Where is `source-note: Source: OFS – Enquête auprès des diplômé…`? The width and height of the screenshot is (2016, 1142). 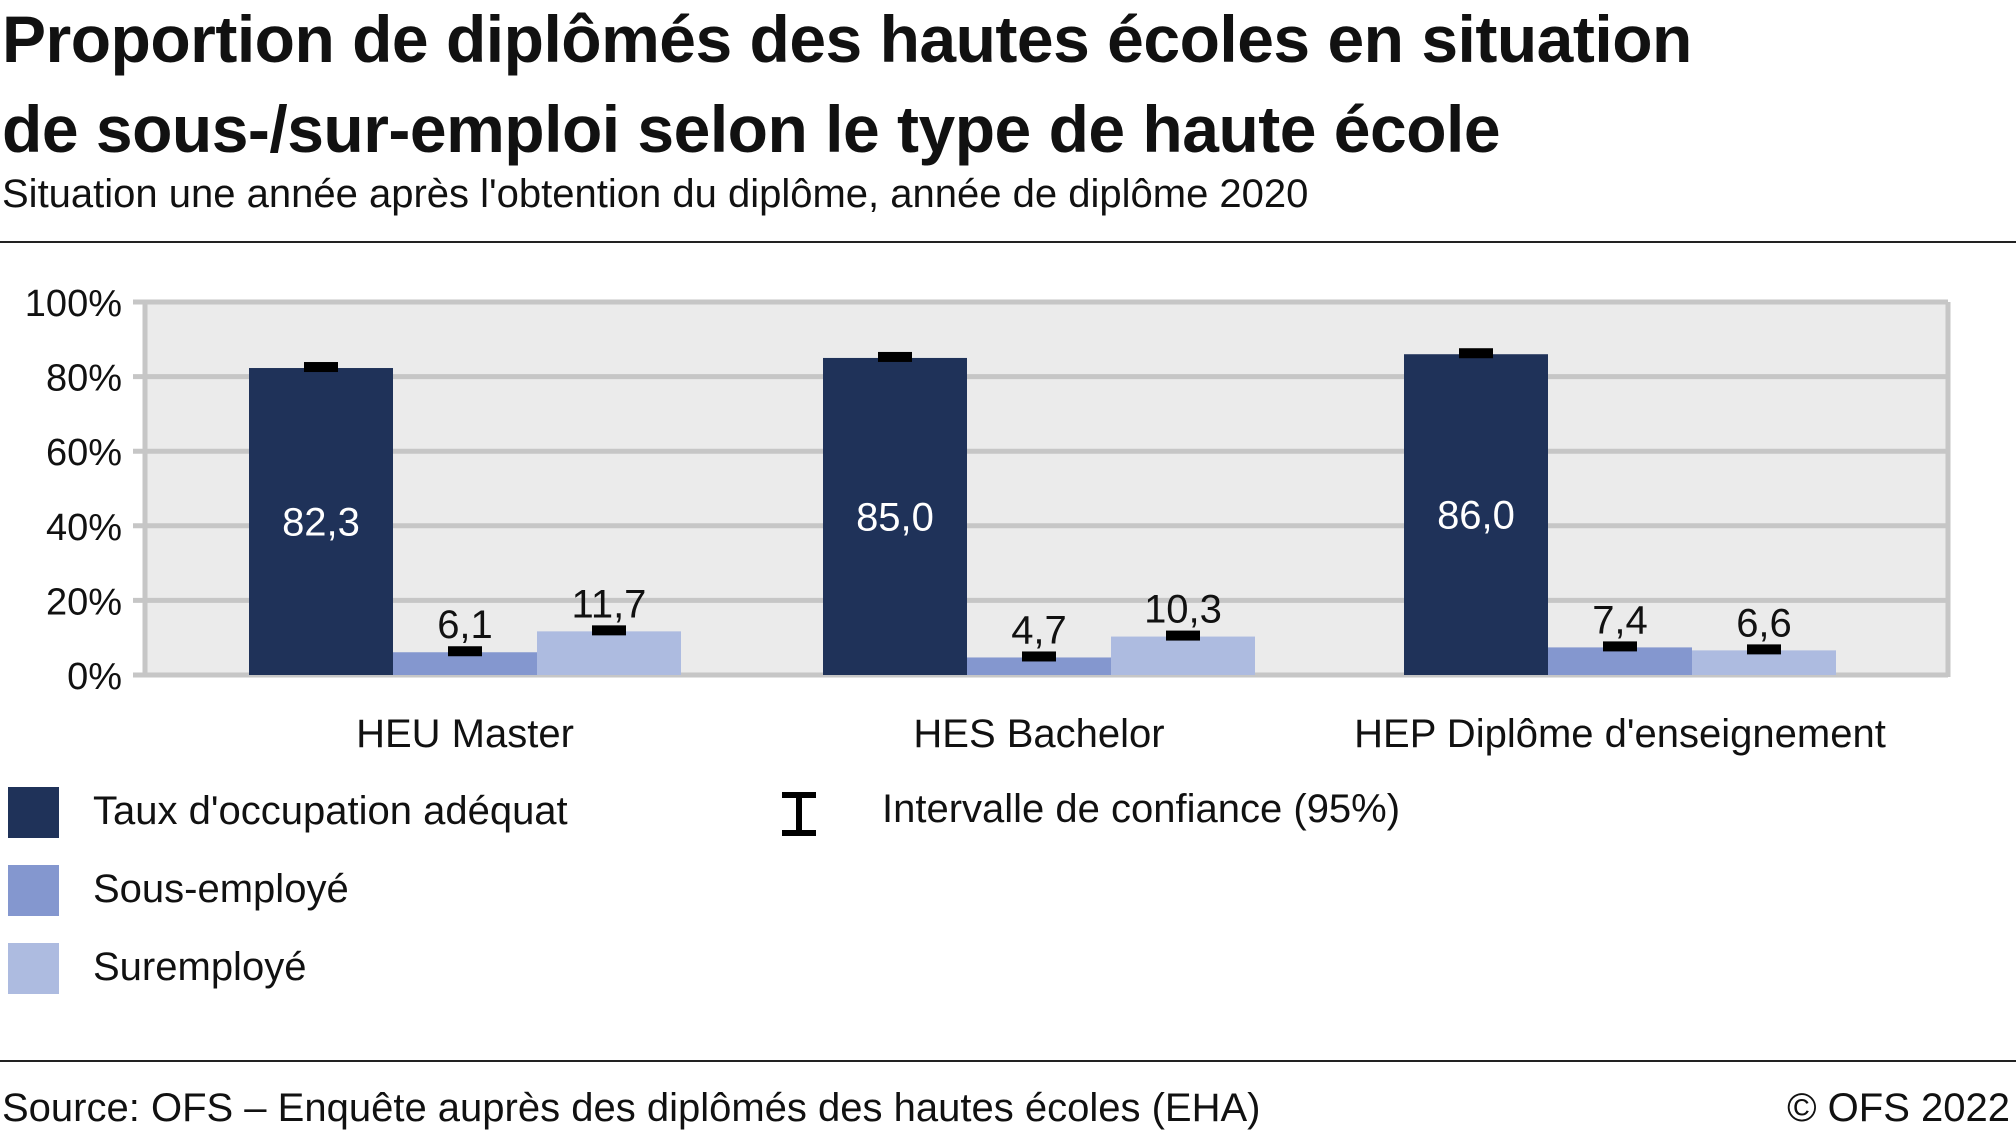
source-note: Source: OFS – Enquête auprès des diplômé… is located at coordinates (631, 1108).